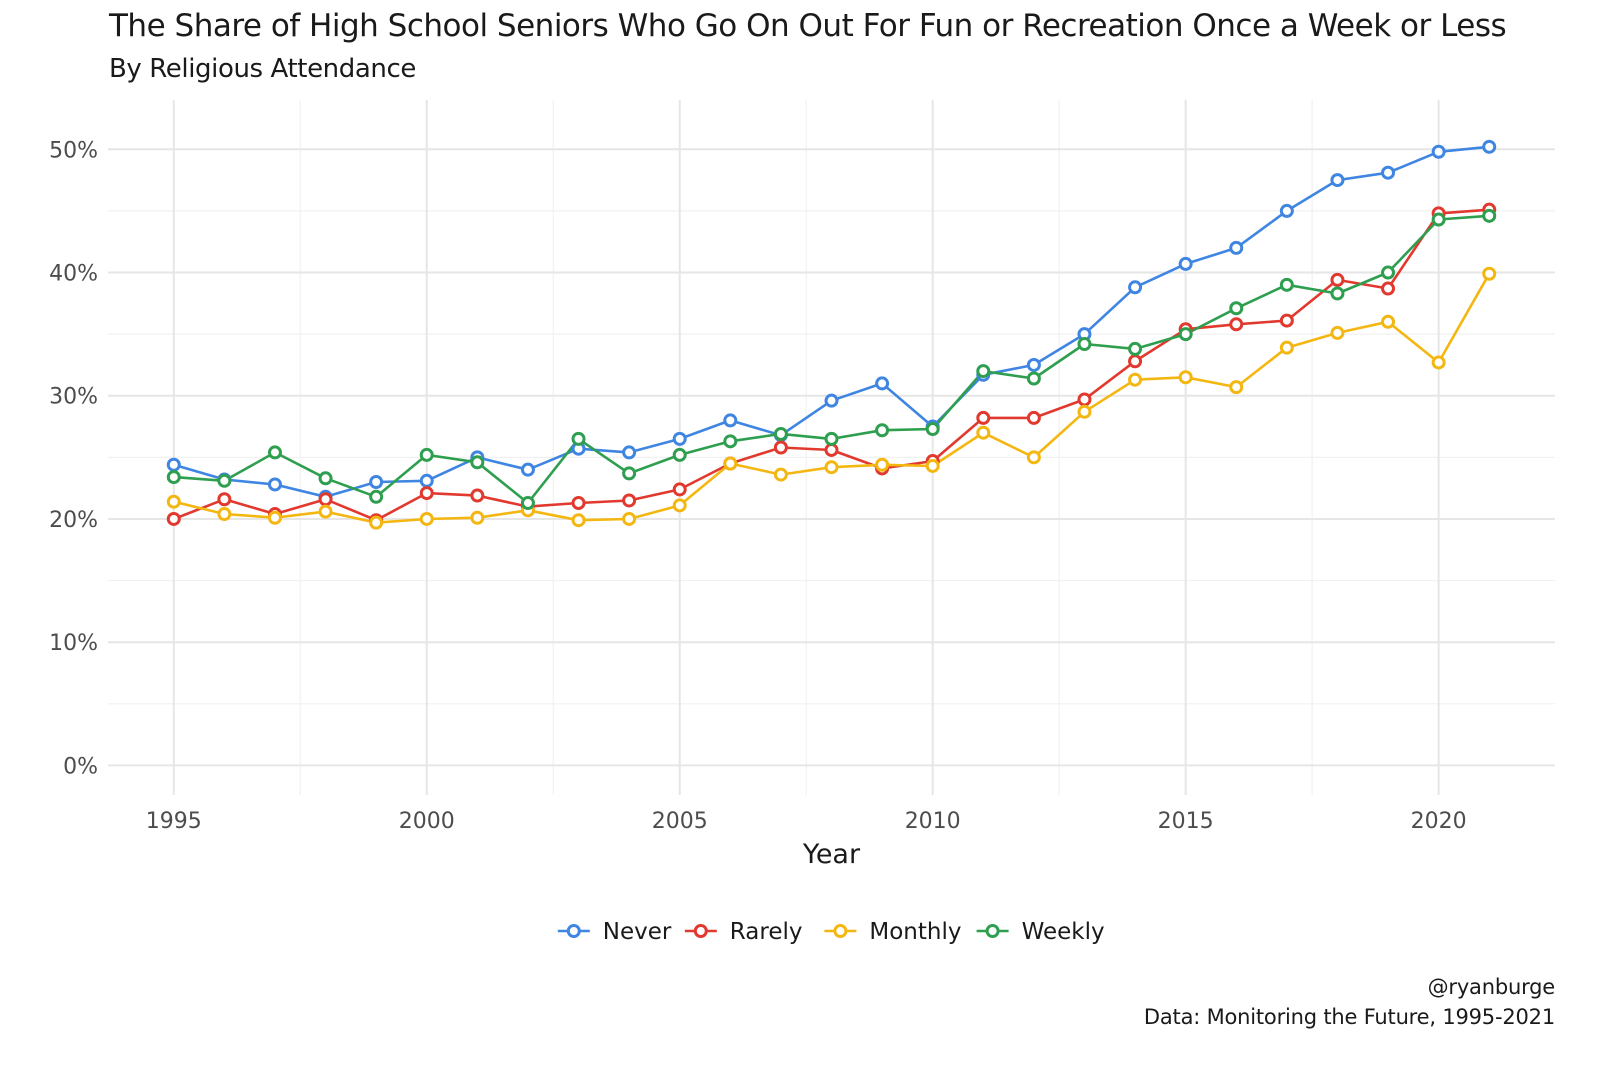  Describe the element at coordinates (73, 520) in the screenshot. I see `y-tick-label: 20%` at that location.